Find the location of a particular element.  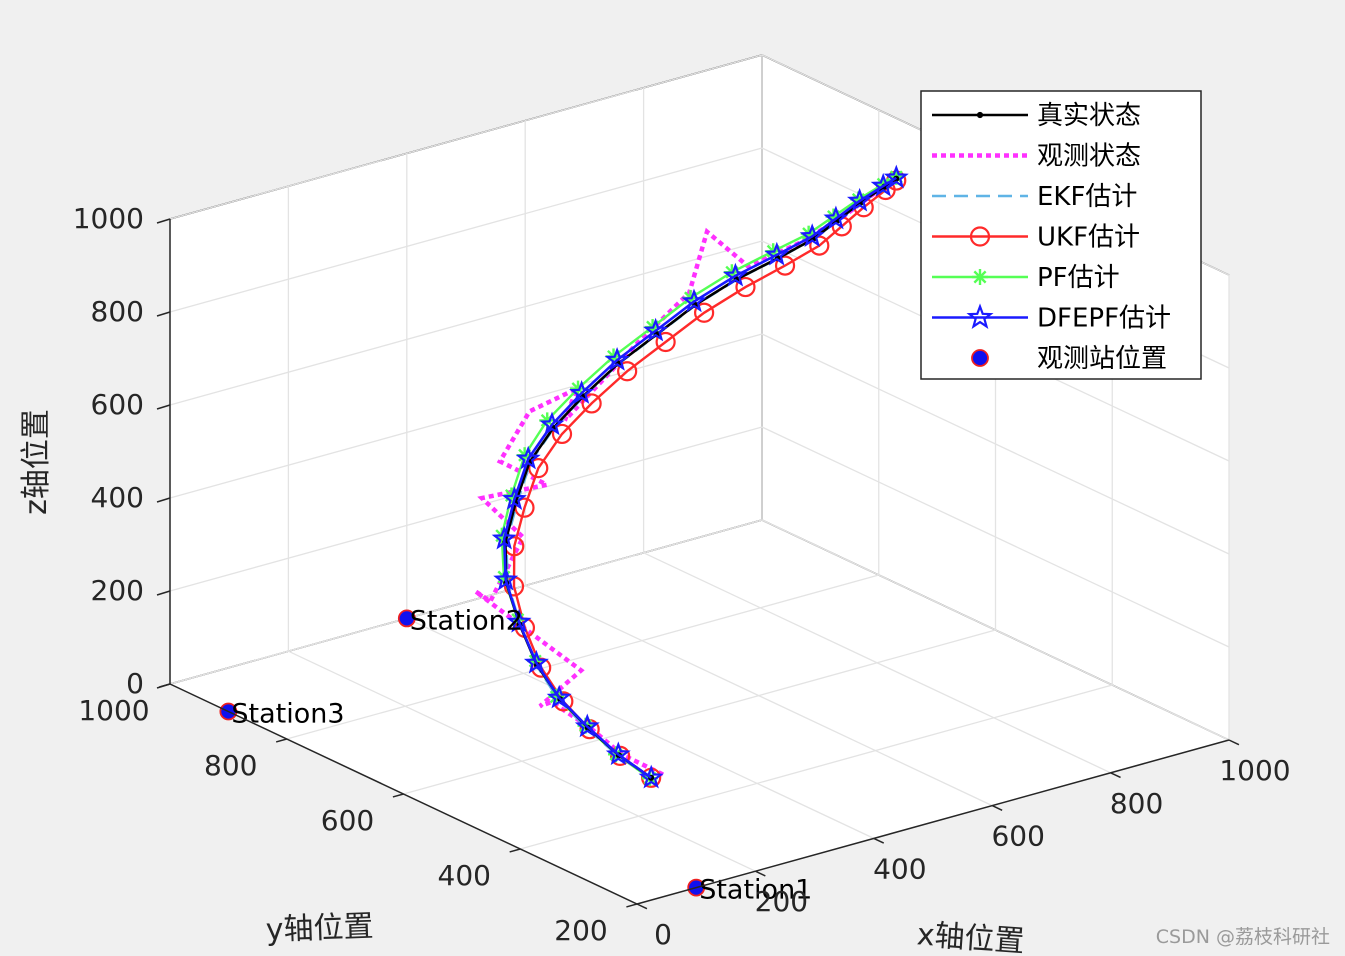

z-axis-label: z轴位置 is located at coordinates (36, 462).